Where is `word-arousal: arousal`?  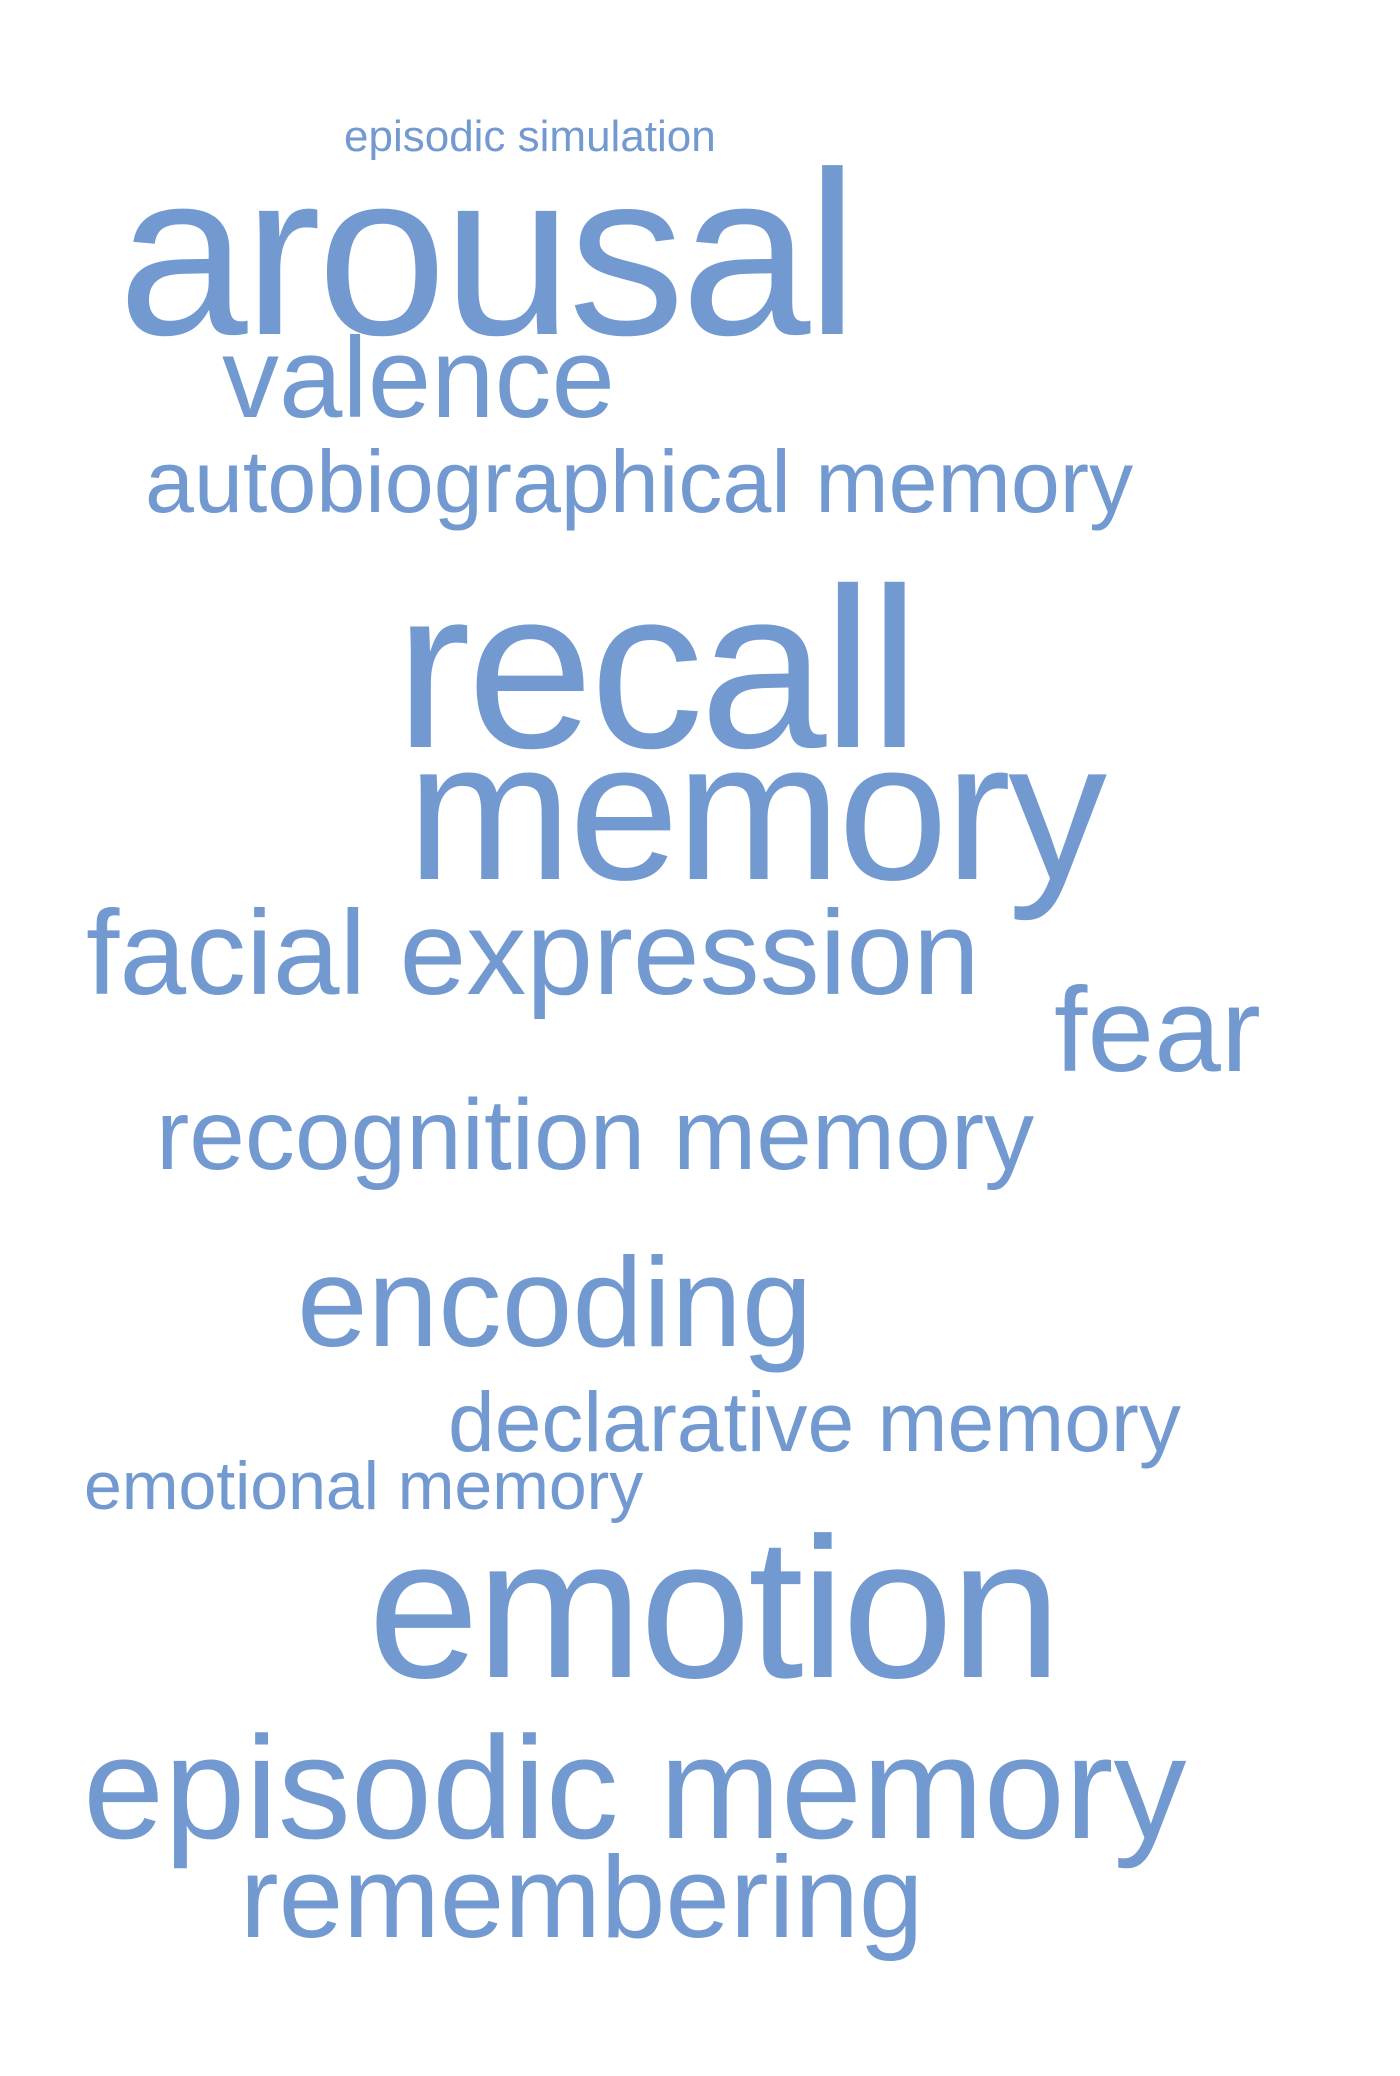
word-arousal: arousal is located at coordinates (488, 254).